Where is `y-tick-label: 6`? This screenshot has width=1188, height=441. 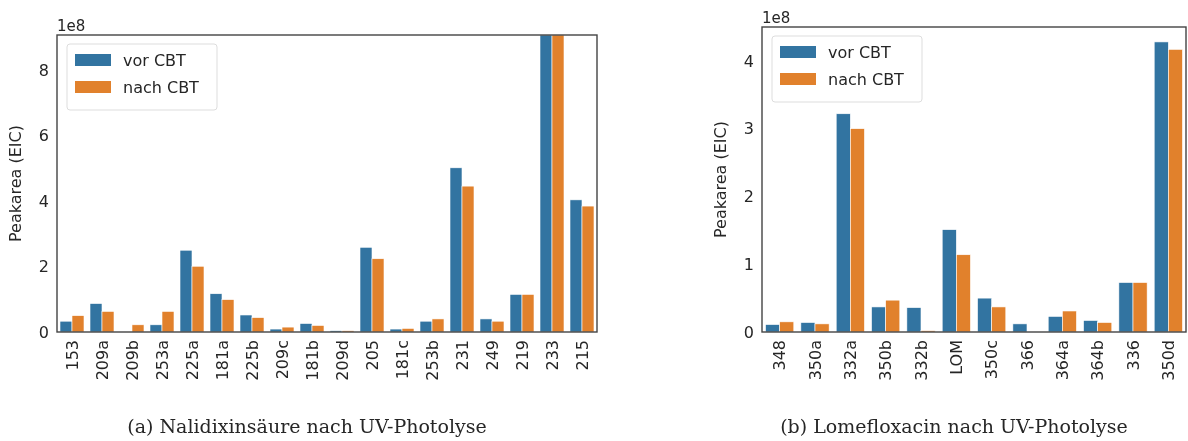
y-tick-label: 6 is located at coordinates (43, 136).